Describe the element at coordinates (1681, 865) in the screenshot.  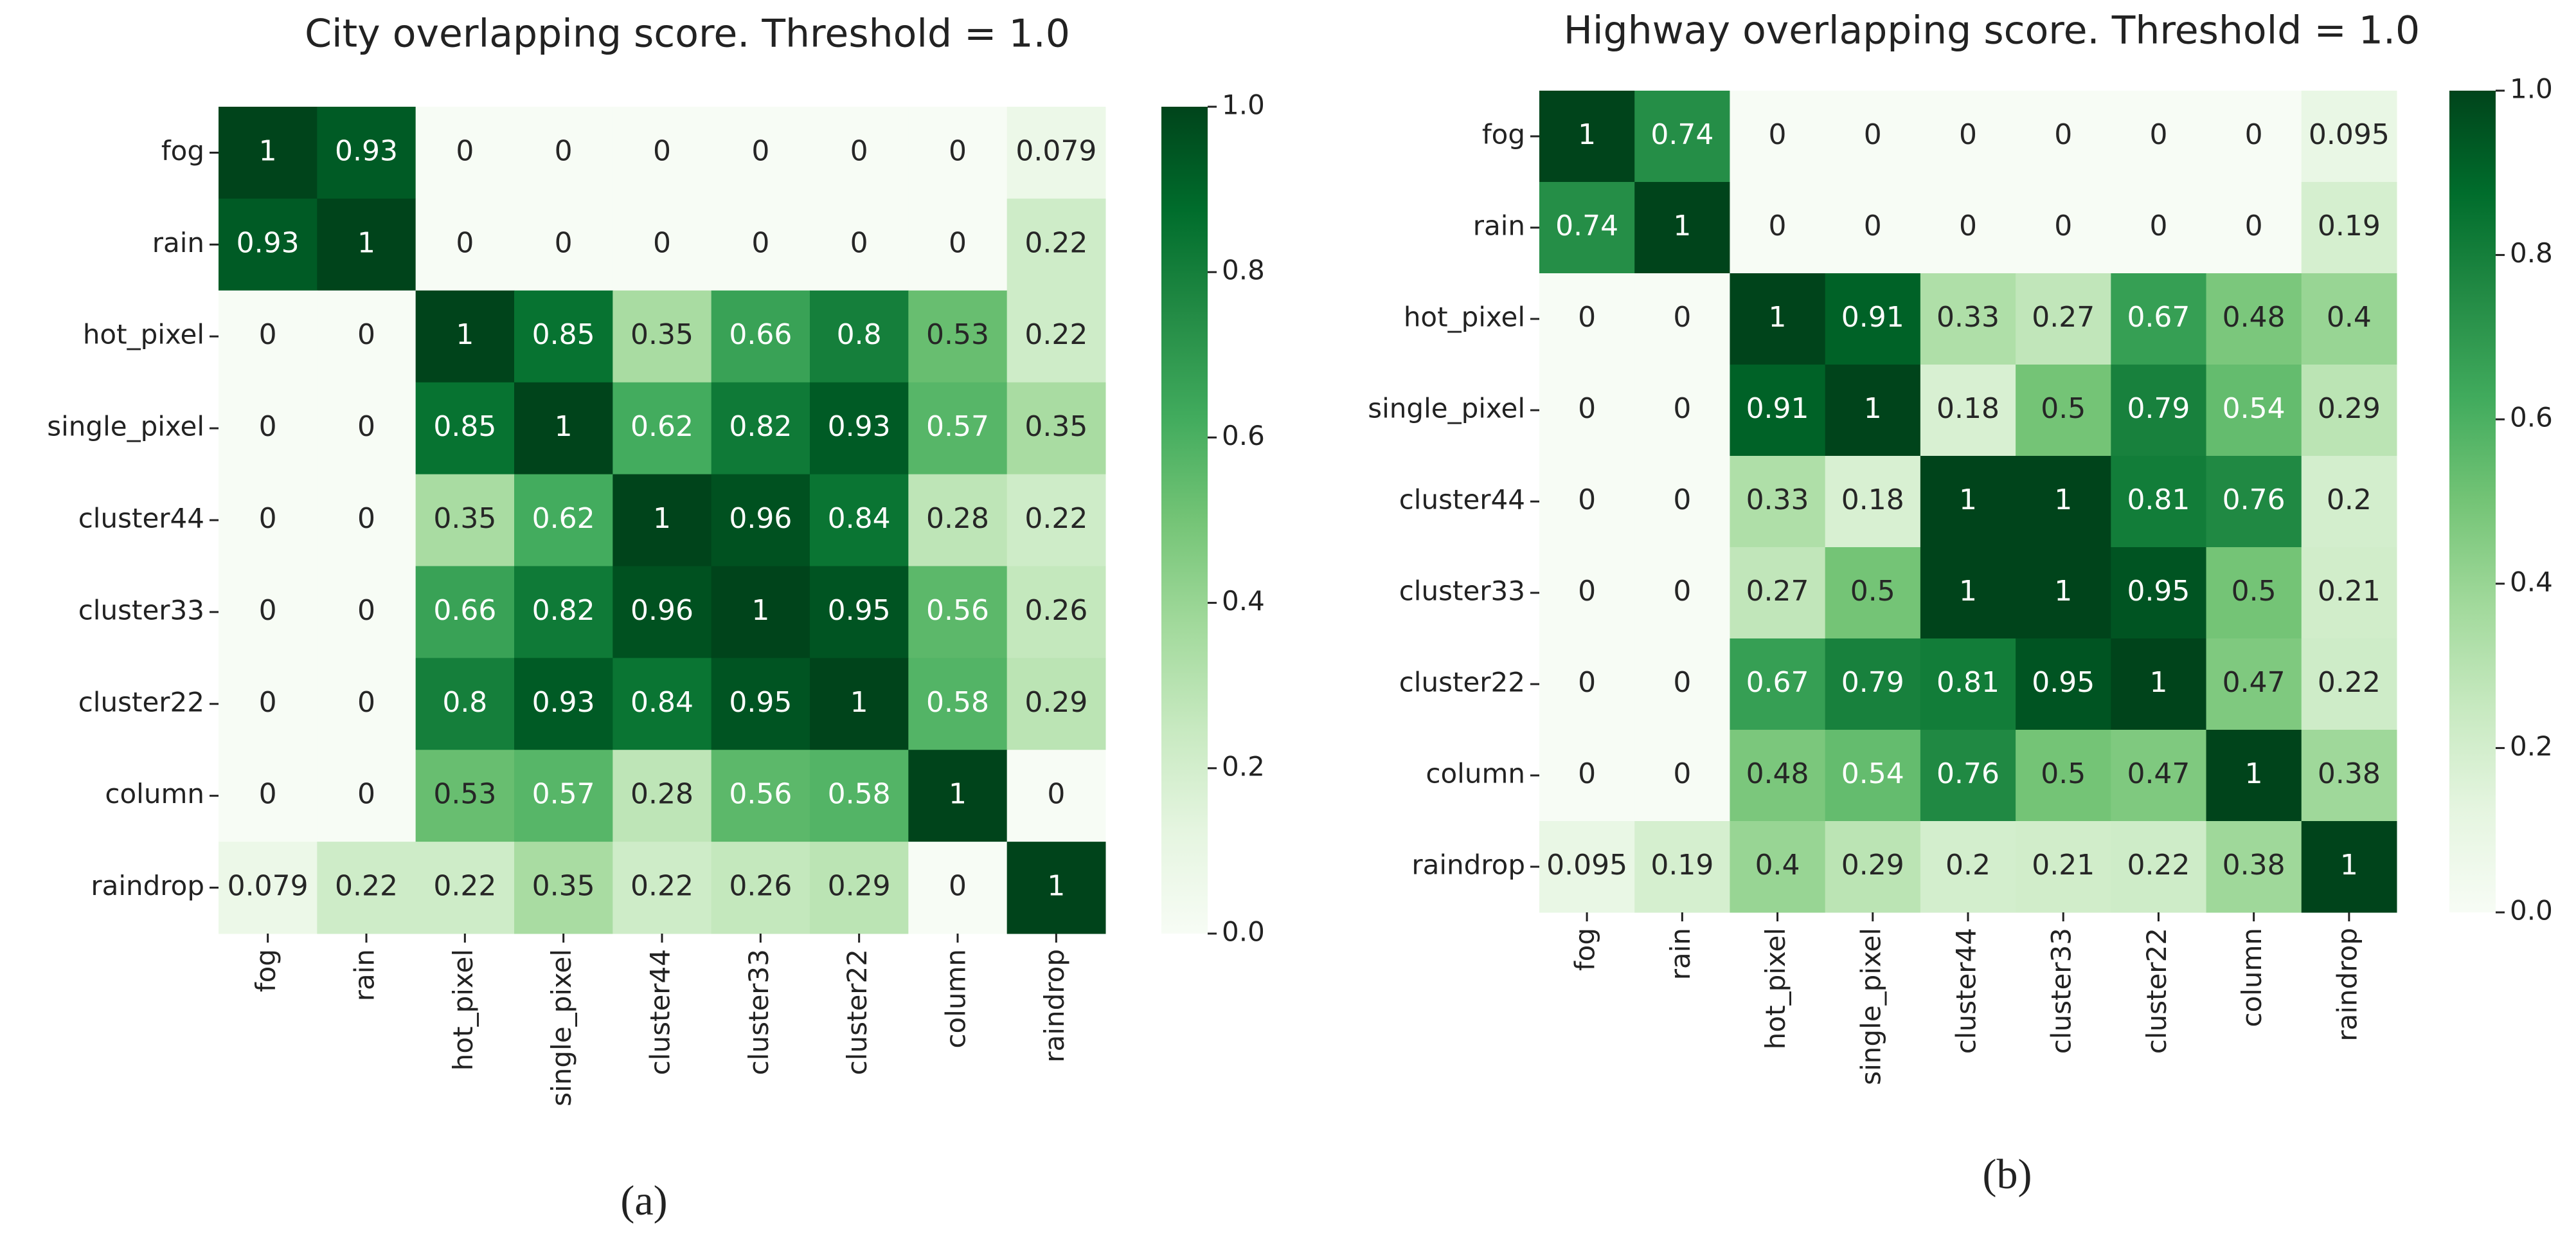
I see `cell-label: 0.19` at that location.